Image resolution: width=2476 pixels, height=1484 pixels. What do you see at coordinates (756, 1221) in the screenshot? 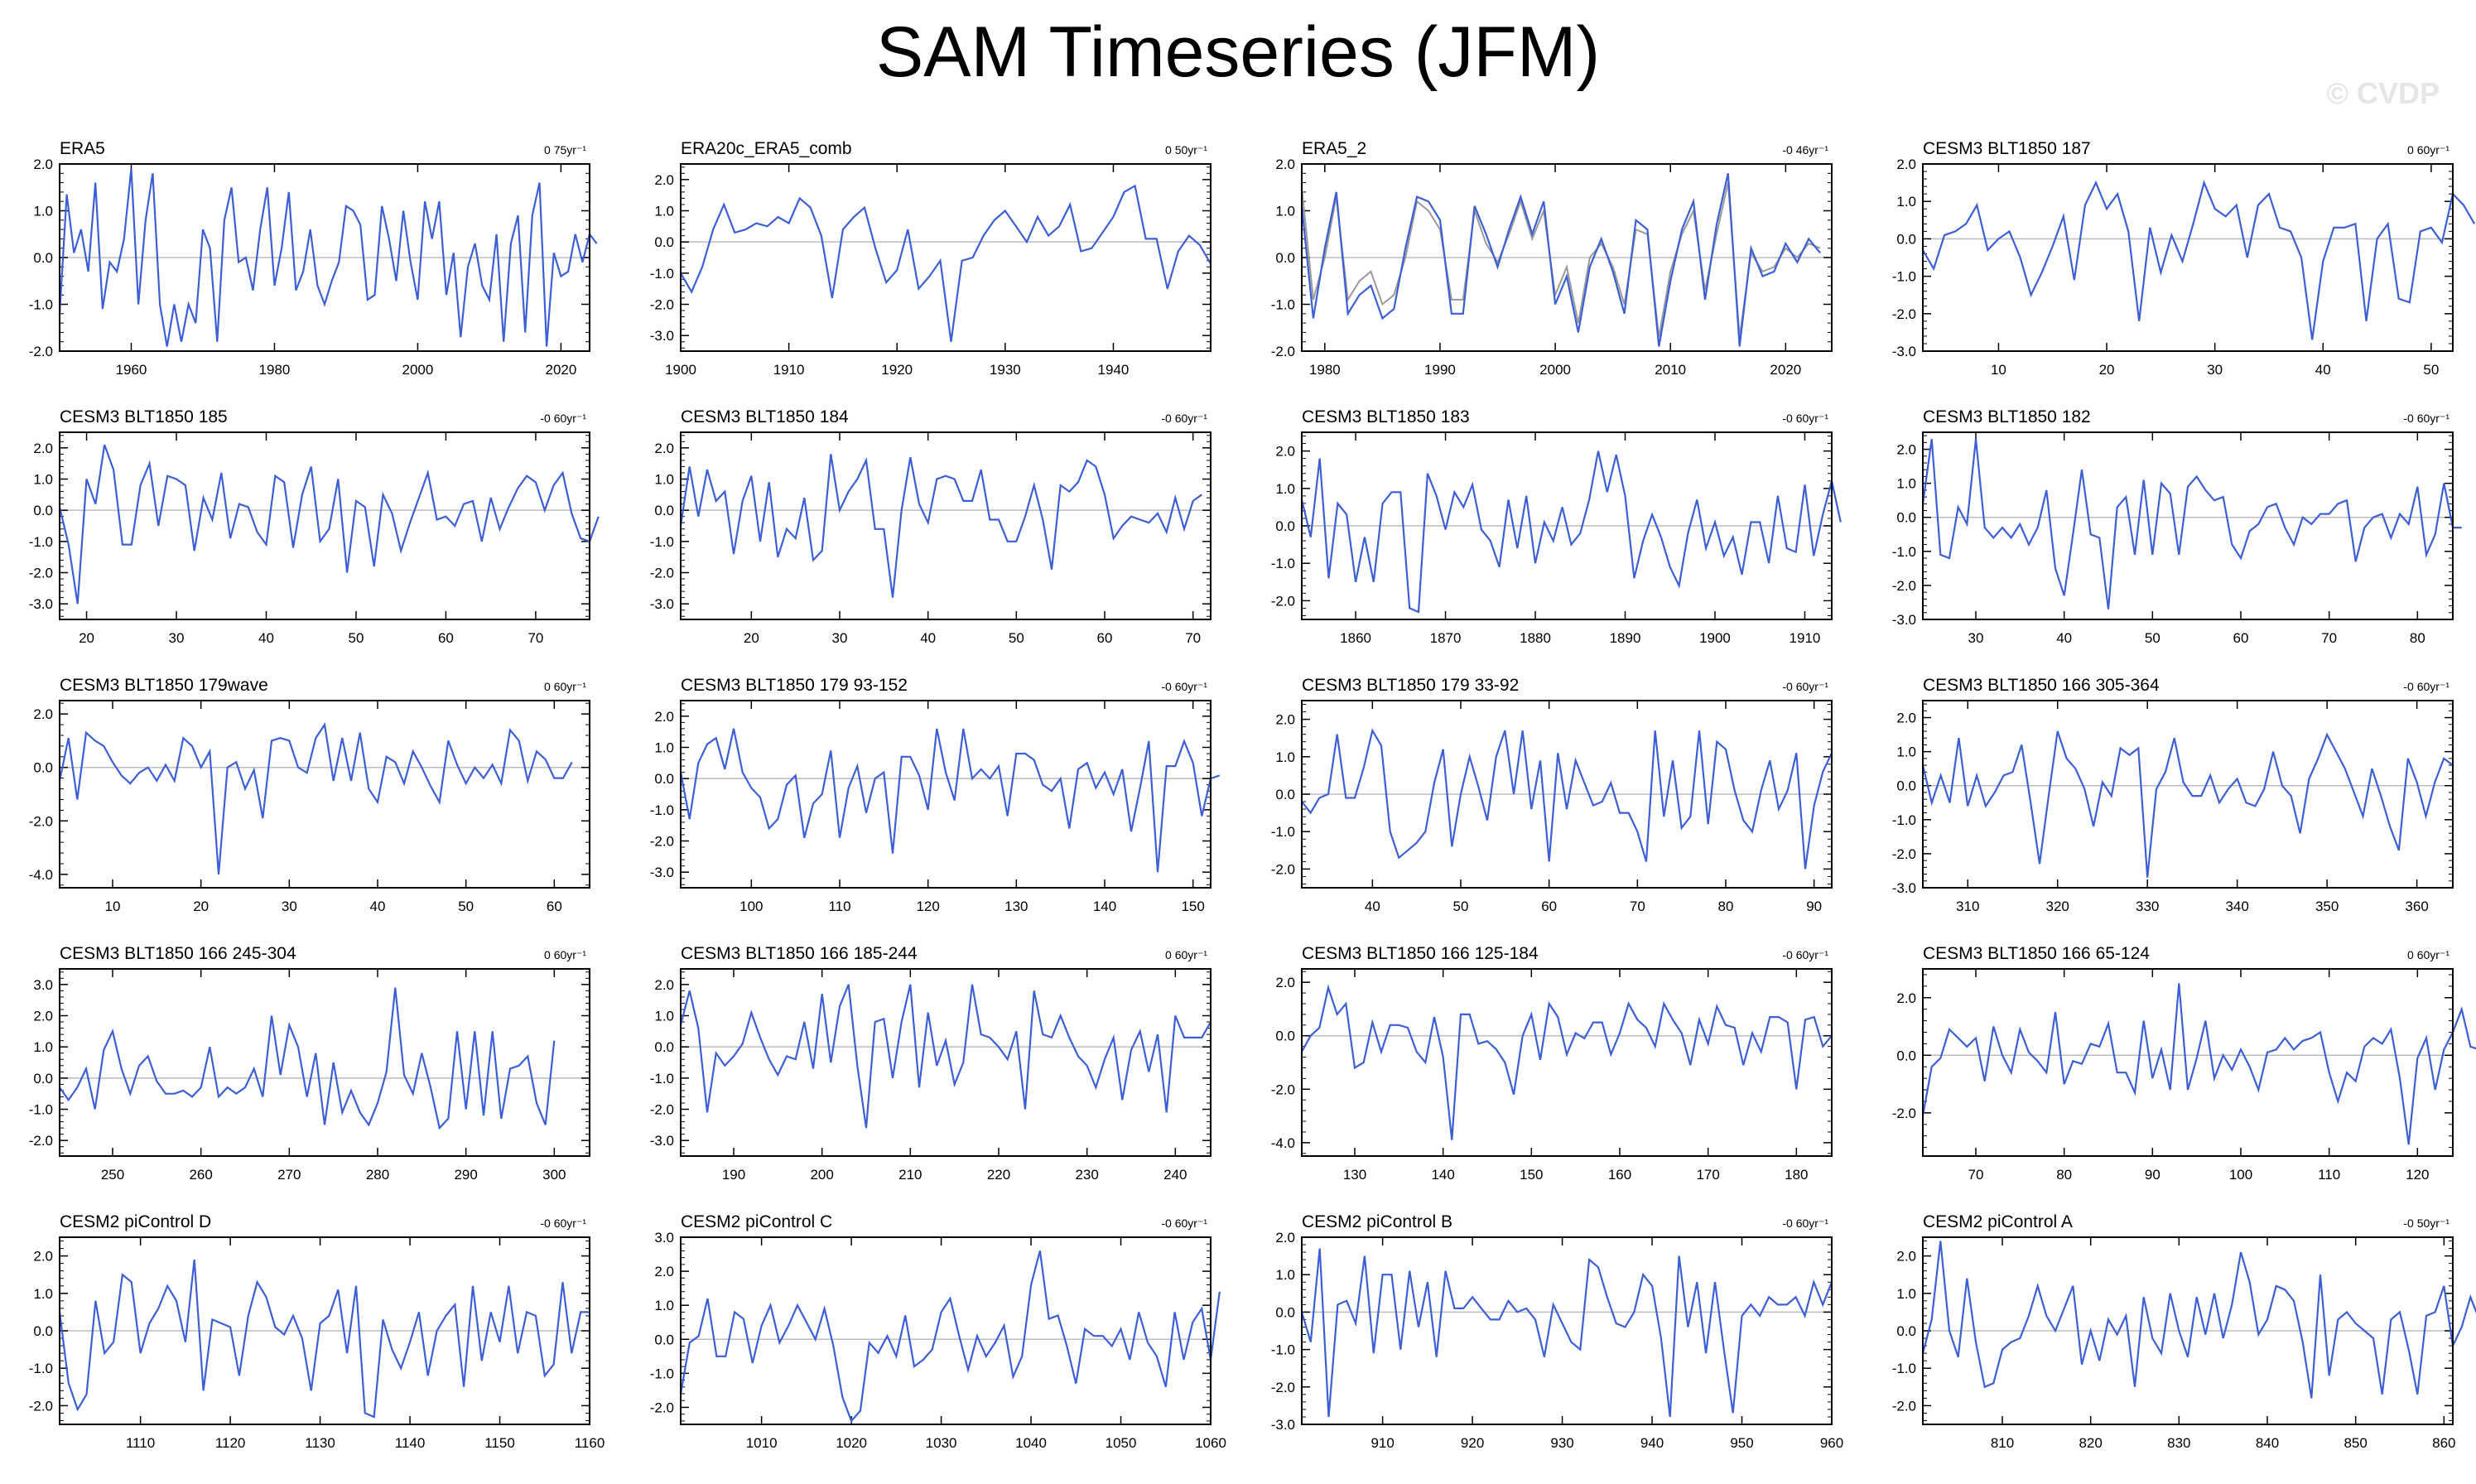
I see `panel-title: CESM2 piControl C` at bounding box center [756, 1221].